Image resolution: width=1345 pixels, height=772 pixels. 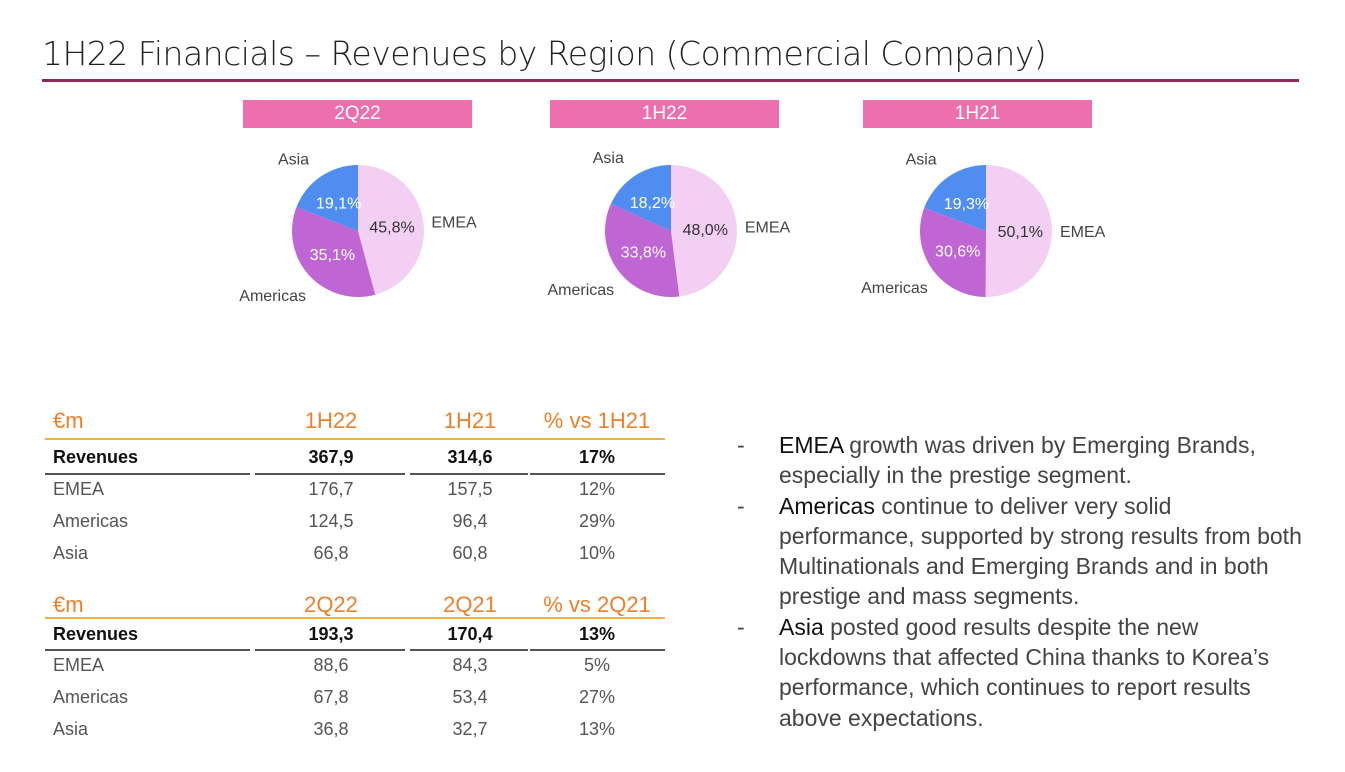 I want to click on row-value: 367,9, so click(x=331, y=457).